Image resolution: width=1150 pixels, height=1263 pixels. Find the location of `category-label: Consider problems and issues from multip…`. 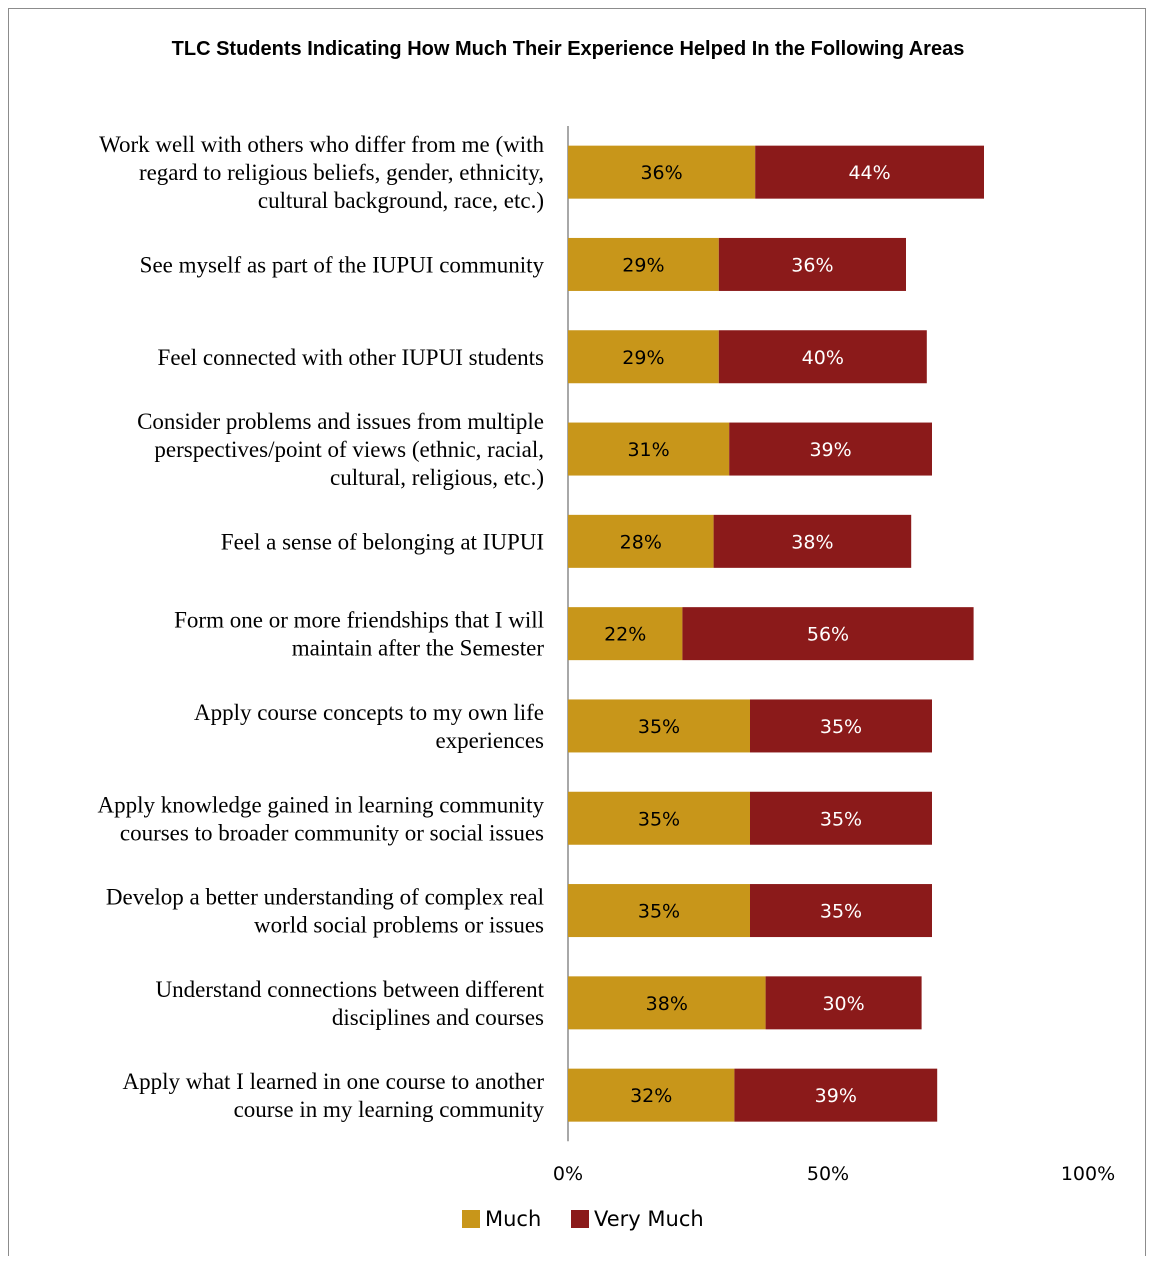

category-label: Consider problems and issues from multip… is located at coordinates (340, 449).